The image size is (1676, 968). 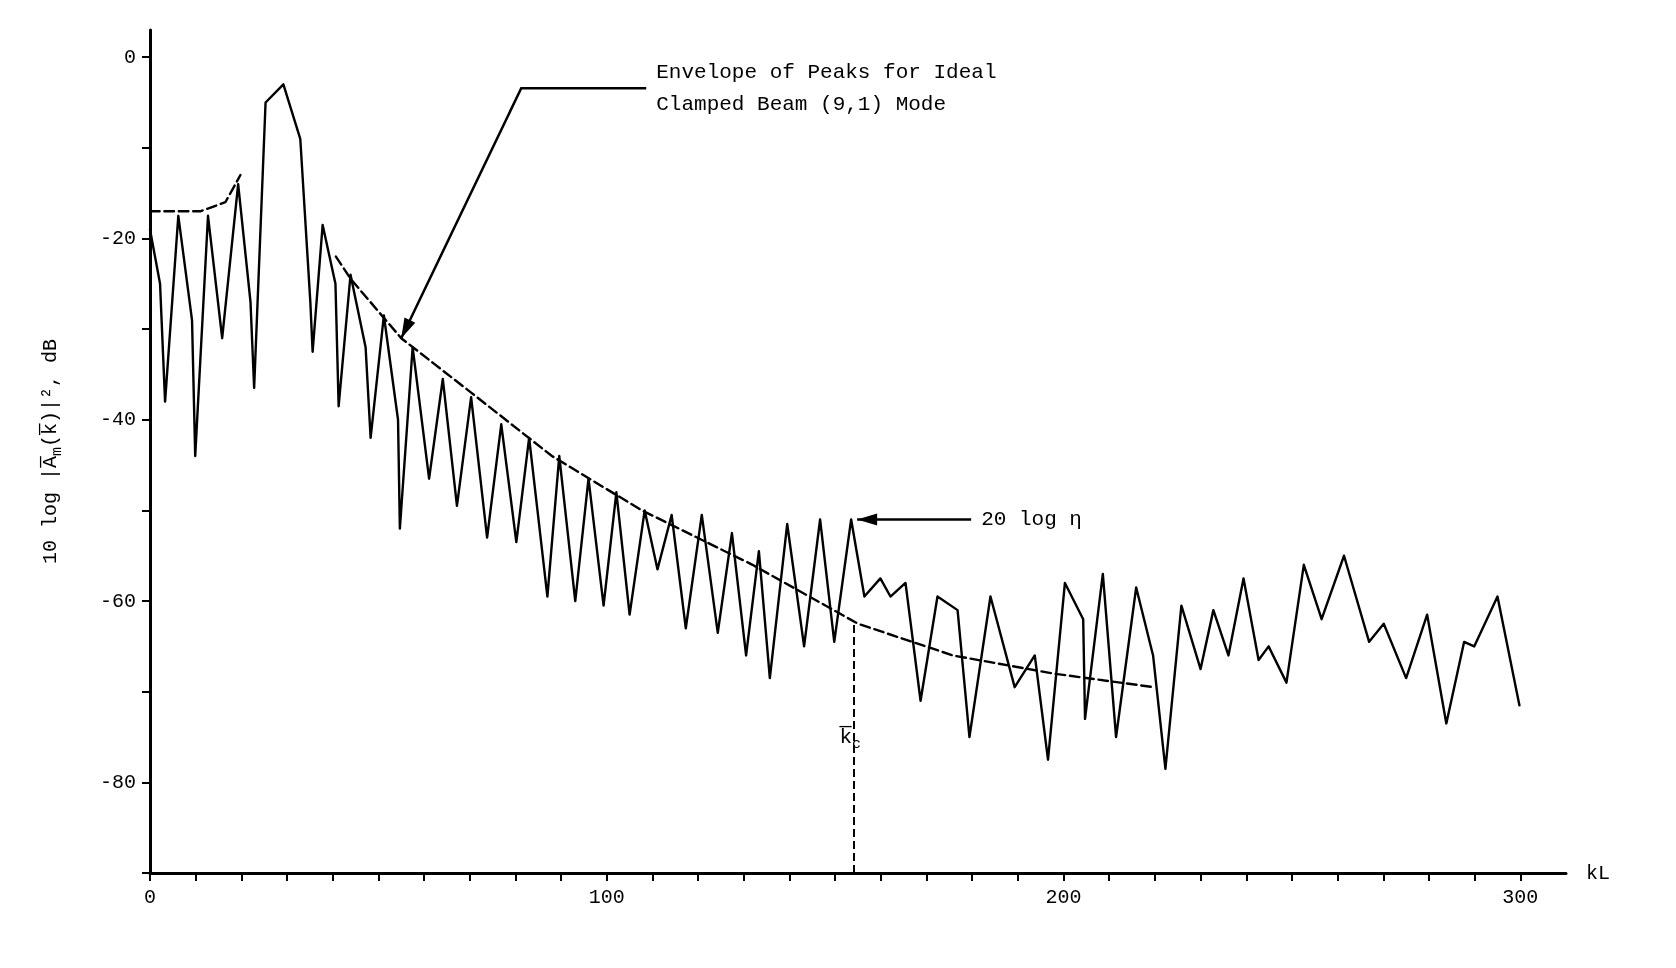 What do you see at coordinates (117, 782) in the screenshot?
I see `y-tick-label: -80` at bounding box center [117, 782].